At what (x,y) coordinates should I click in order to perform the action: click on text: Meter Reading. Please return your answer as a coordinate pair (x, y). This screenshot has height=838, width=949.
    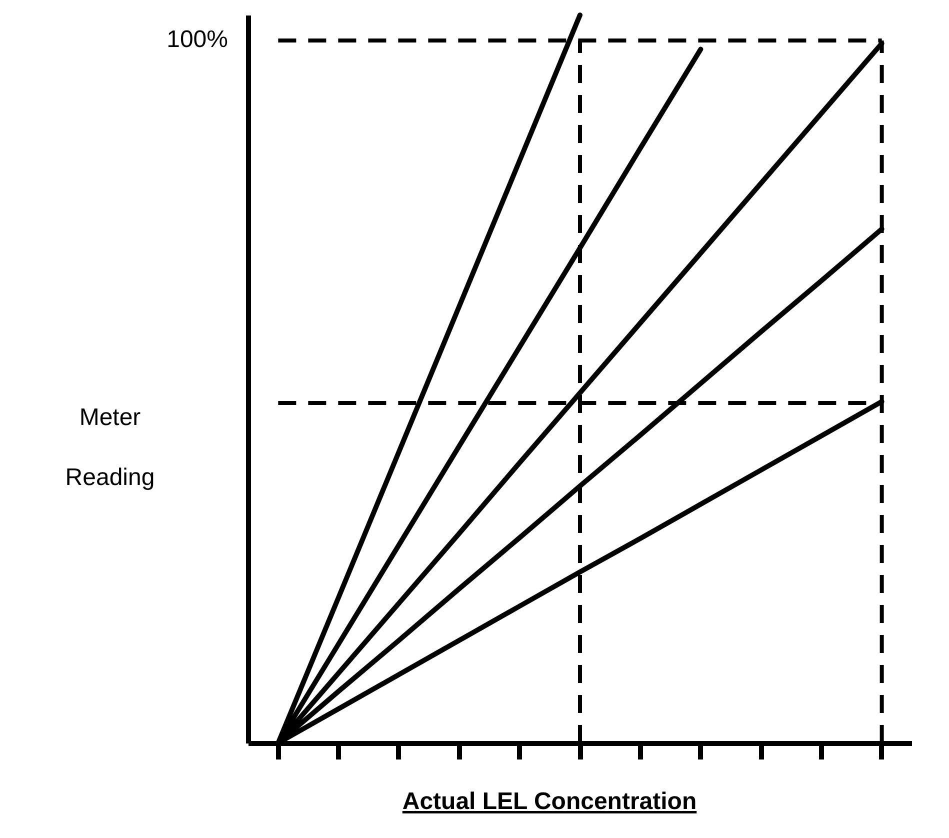
    Looking at the image, I should click on (110, 447).